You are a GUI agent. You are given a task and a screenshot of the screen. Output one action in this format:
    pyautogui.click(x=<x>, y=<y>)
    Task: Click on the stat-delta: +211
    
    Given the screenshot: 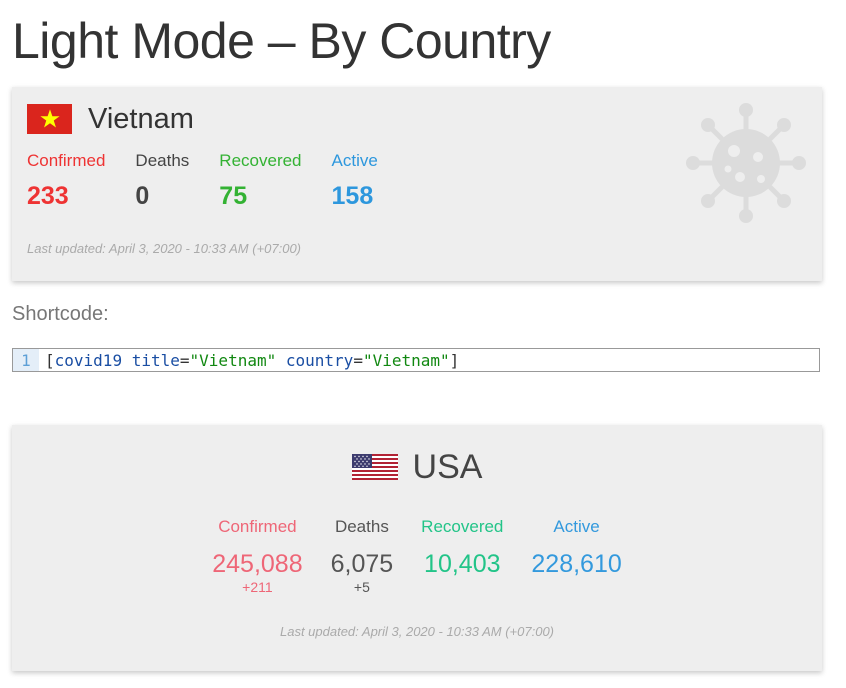 What is the action you would take?
    pyautogui.click(x=257, y=587)
    